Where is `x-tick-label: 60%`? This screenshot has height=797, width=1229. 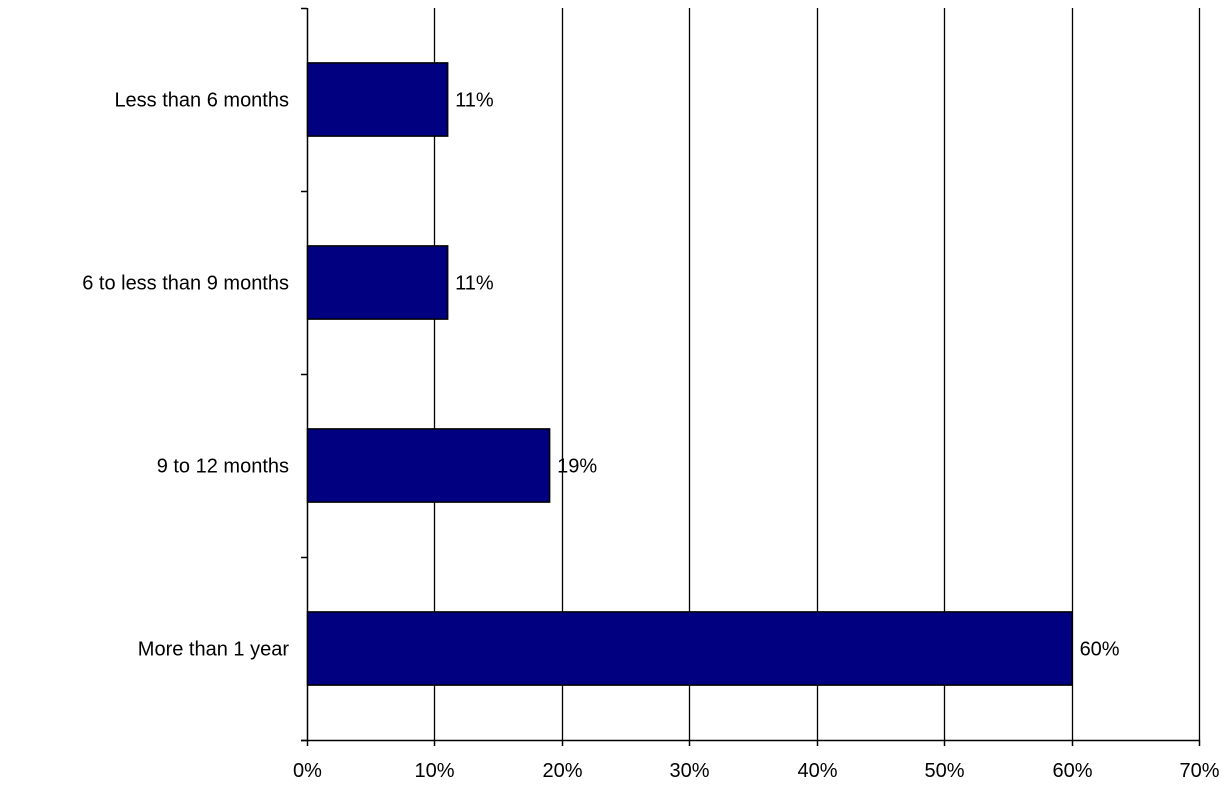
x-tick-label: 60% is located at coordinates (1072, 771).